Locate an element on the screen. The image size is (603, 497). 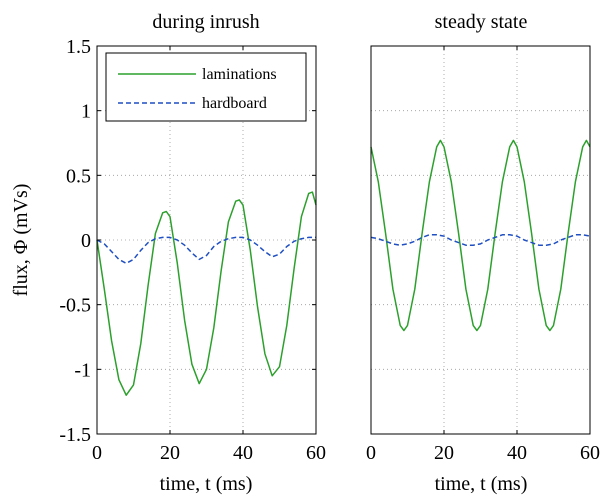
series-group-steady is located at coordinates (480, 235).